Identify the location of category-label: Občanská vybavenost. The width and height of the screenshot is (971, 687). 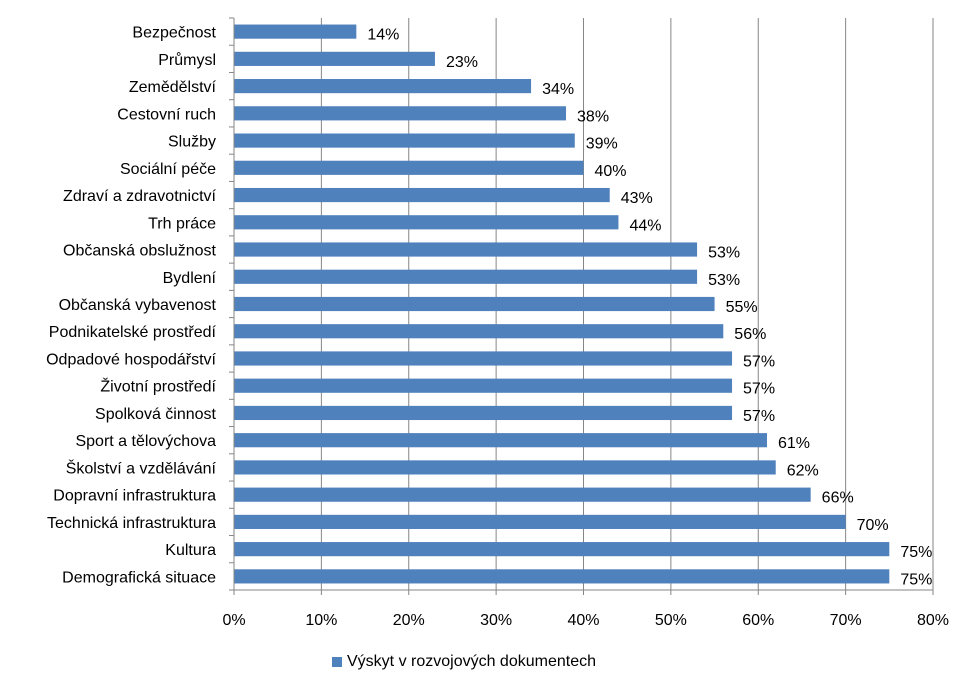
(138, 305).